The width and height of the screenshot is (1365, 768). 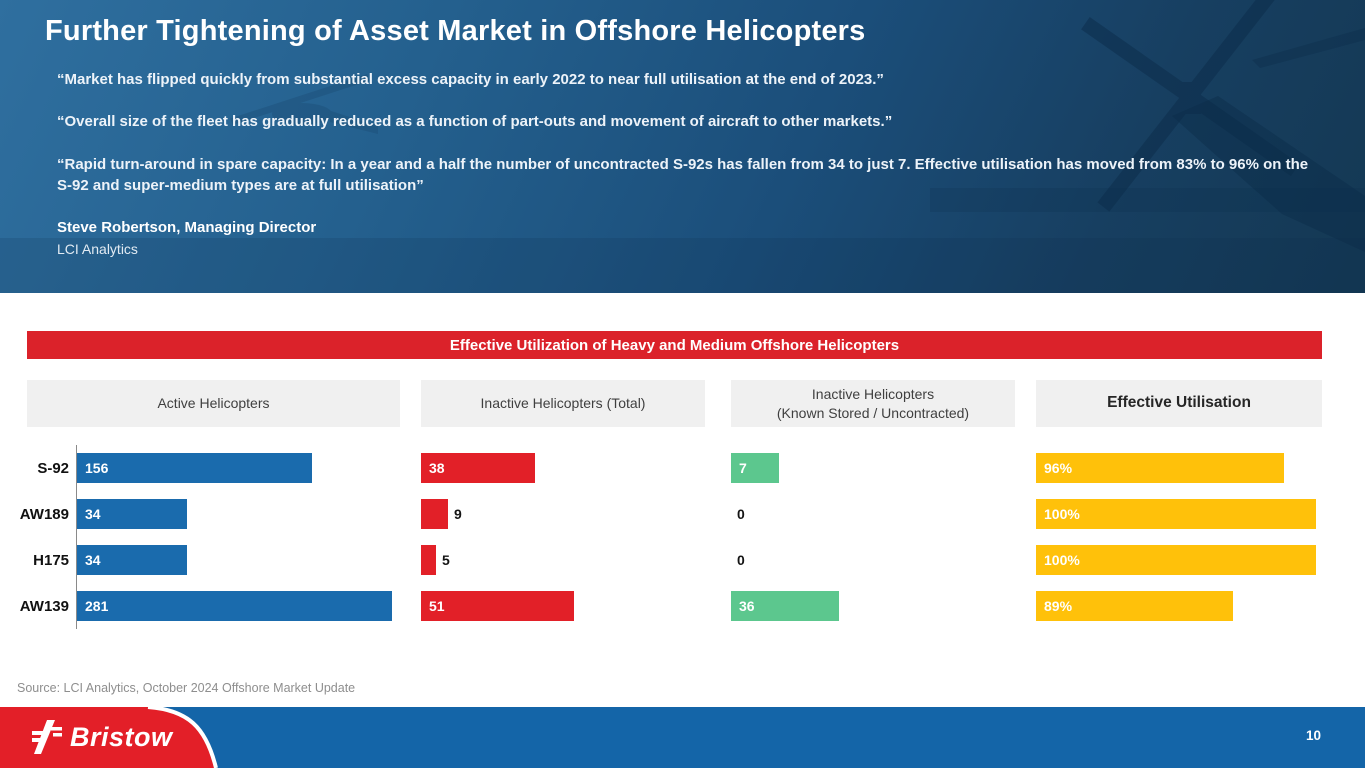 What do you see at coordinates (747, 606) in the screenshot?
I see `bar-value-label: 36` at bounding box center [747, 606].